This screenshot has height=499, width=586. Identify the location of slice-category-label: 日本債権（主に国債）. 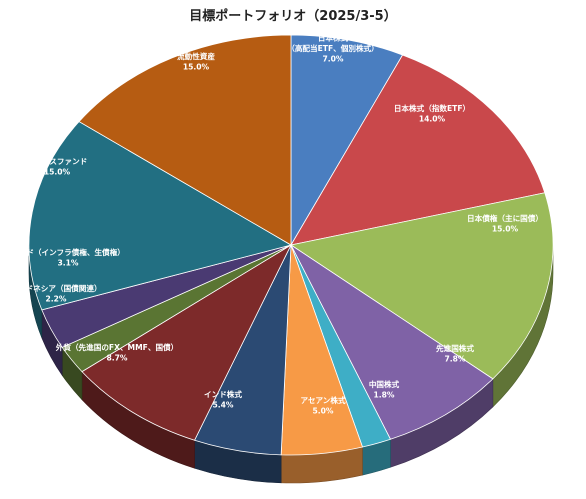
(505, 218).